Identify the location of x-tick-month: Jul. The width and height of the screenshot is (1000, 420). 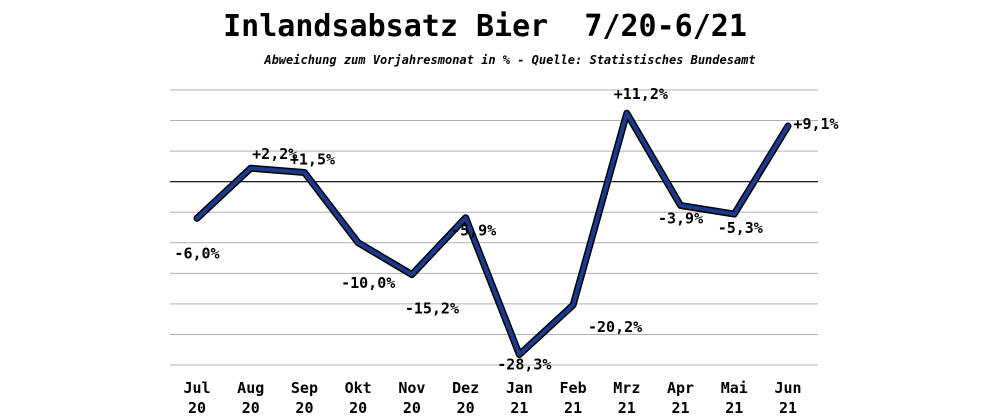
(196, 388).